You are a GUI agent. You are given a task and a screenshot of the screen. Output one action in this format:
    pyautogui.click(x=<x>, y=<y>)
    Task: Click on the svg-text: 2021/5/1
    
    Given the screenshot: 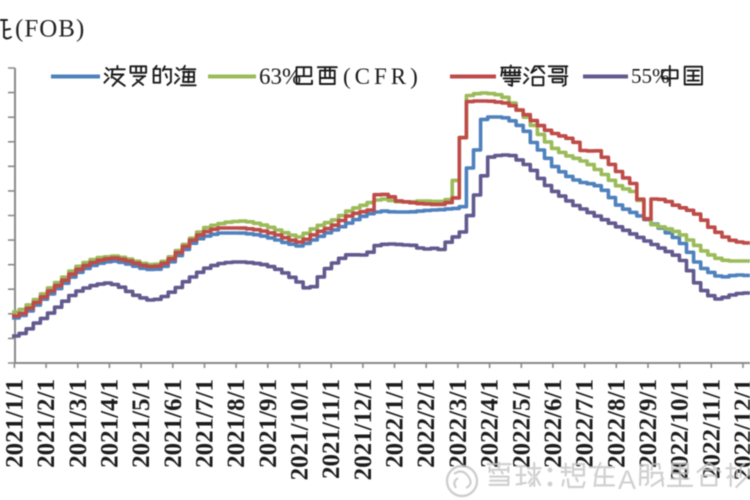 What is the action you would take?
    pyautogui.click(x=141, y=423)
    